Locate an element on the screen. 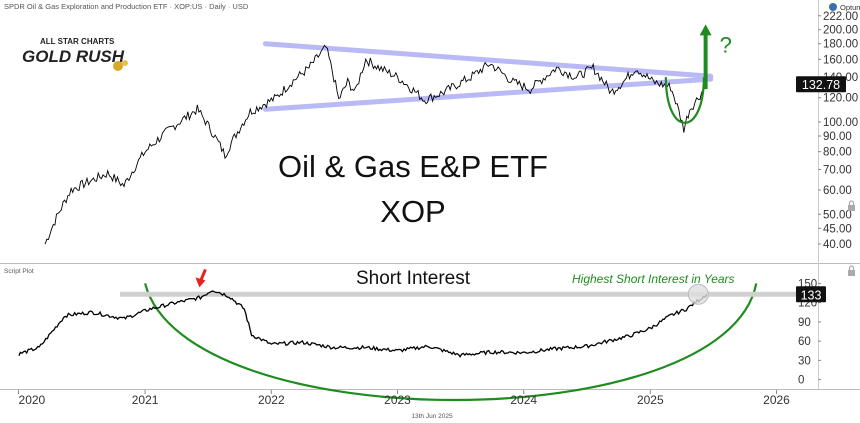 This screenshot has height=423, width=860. breakout-arrow-head is located at coordinates (705, 30).